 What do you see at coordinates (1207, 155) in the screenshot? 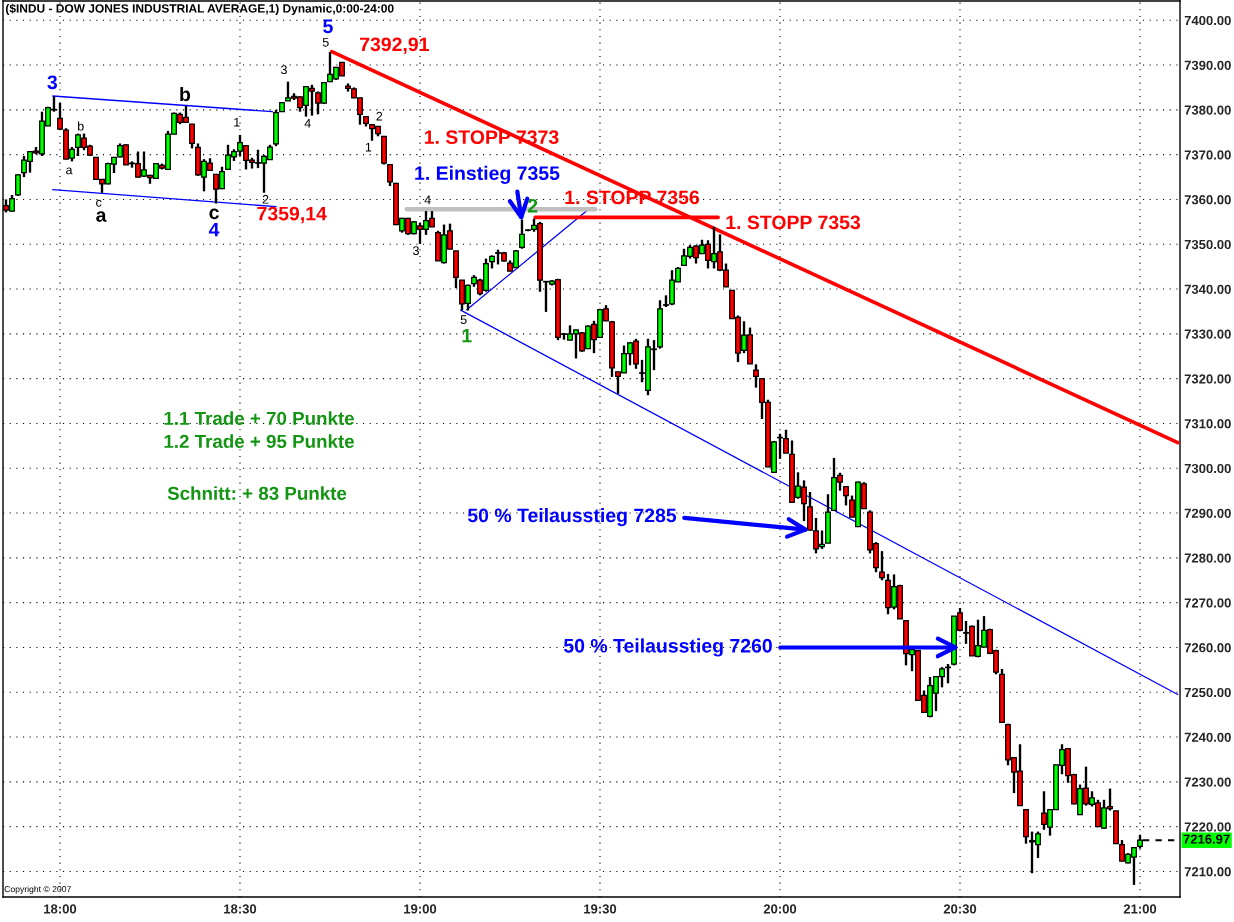
I see `y-tick-label: 7370.00` at bounding box center [1207, 155].